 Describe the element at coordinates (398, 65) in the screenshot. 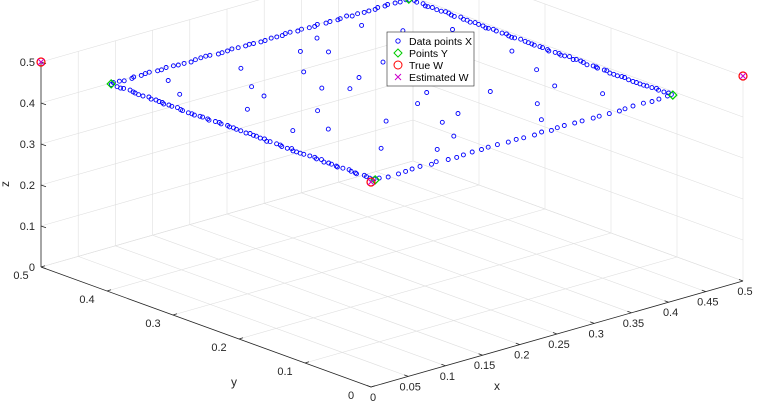

I see `legend-marker-large-circle` at that location.